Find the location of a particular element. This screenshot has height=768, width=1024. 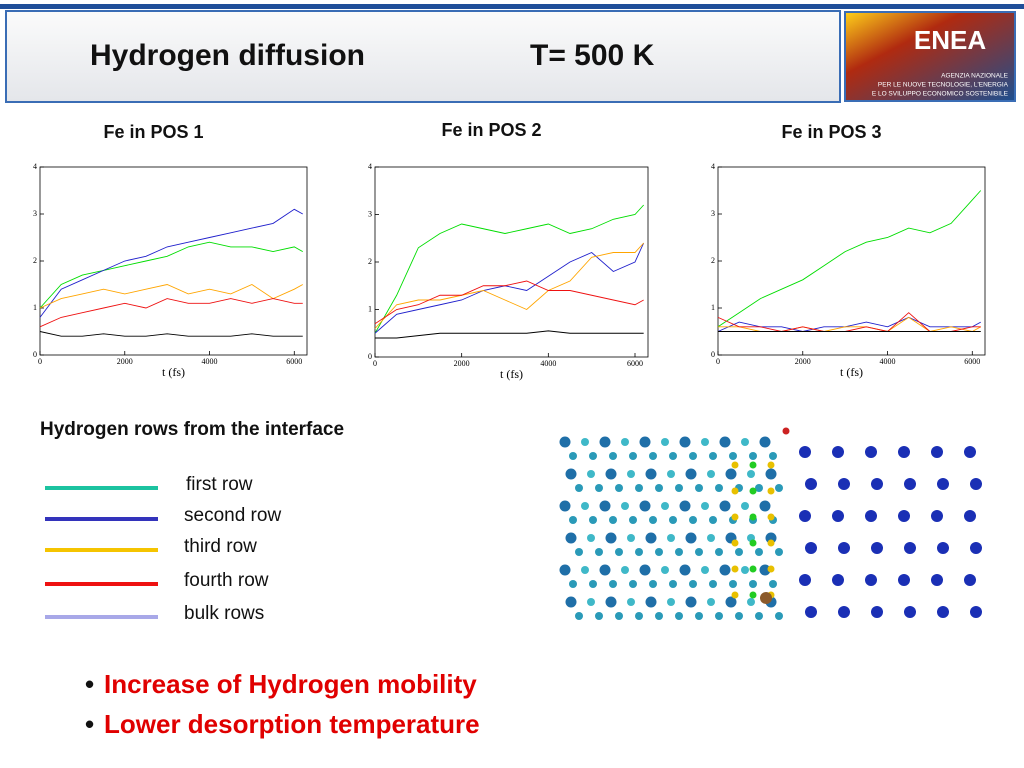

molecule-image is located at coordinates (778, 542).